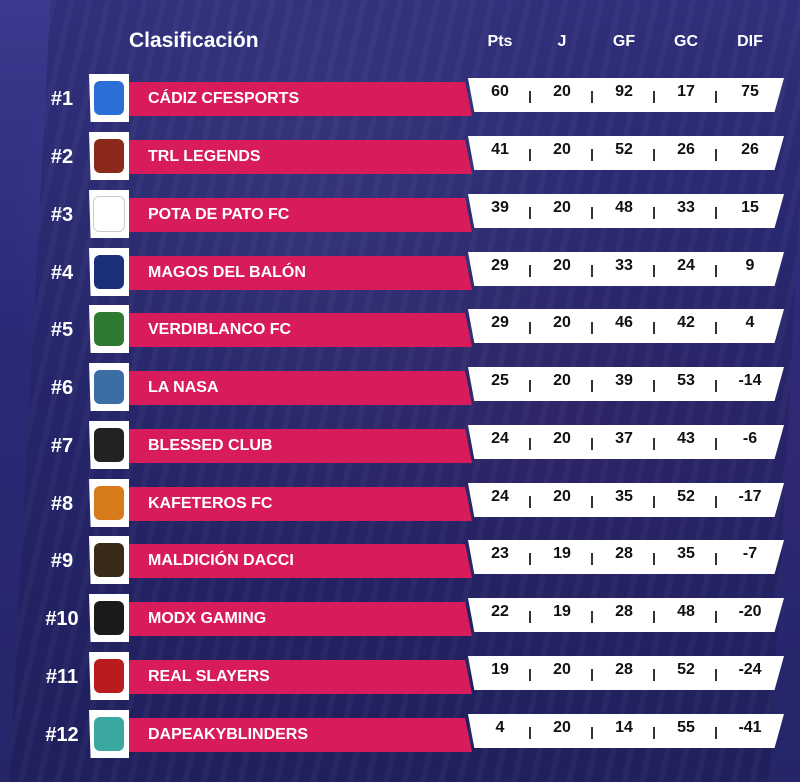 This screenshot has width=800, height=782. I want to click on stats-bar: 29 20 46 42 4, so click(626, 326).